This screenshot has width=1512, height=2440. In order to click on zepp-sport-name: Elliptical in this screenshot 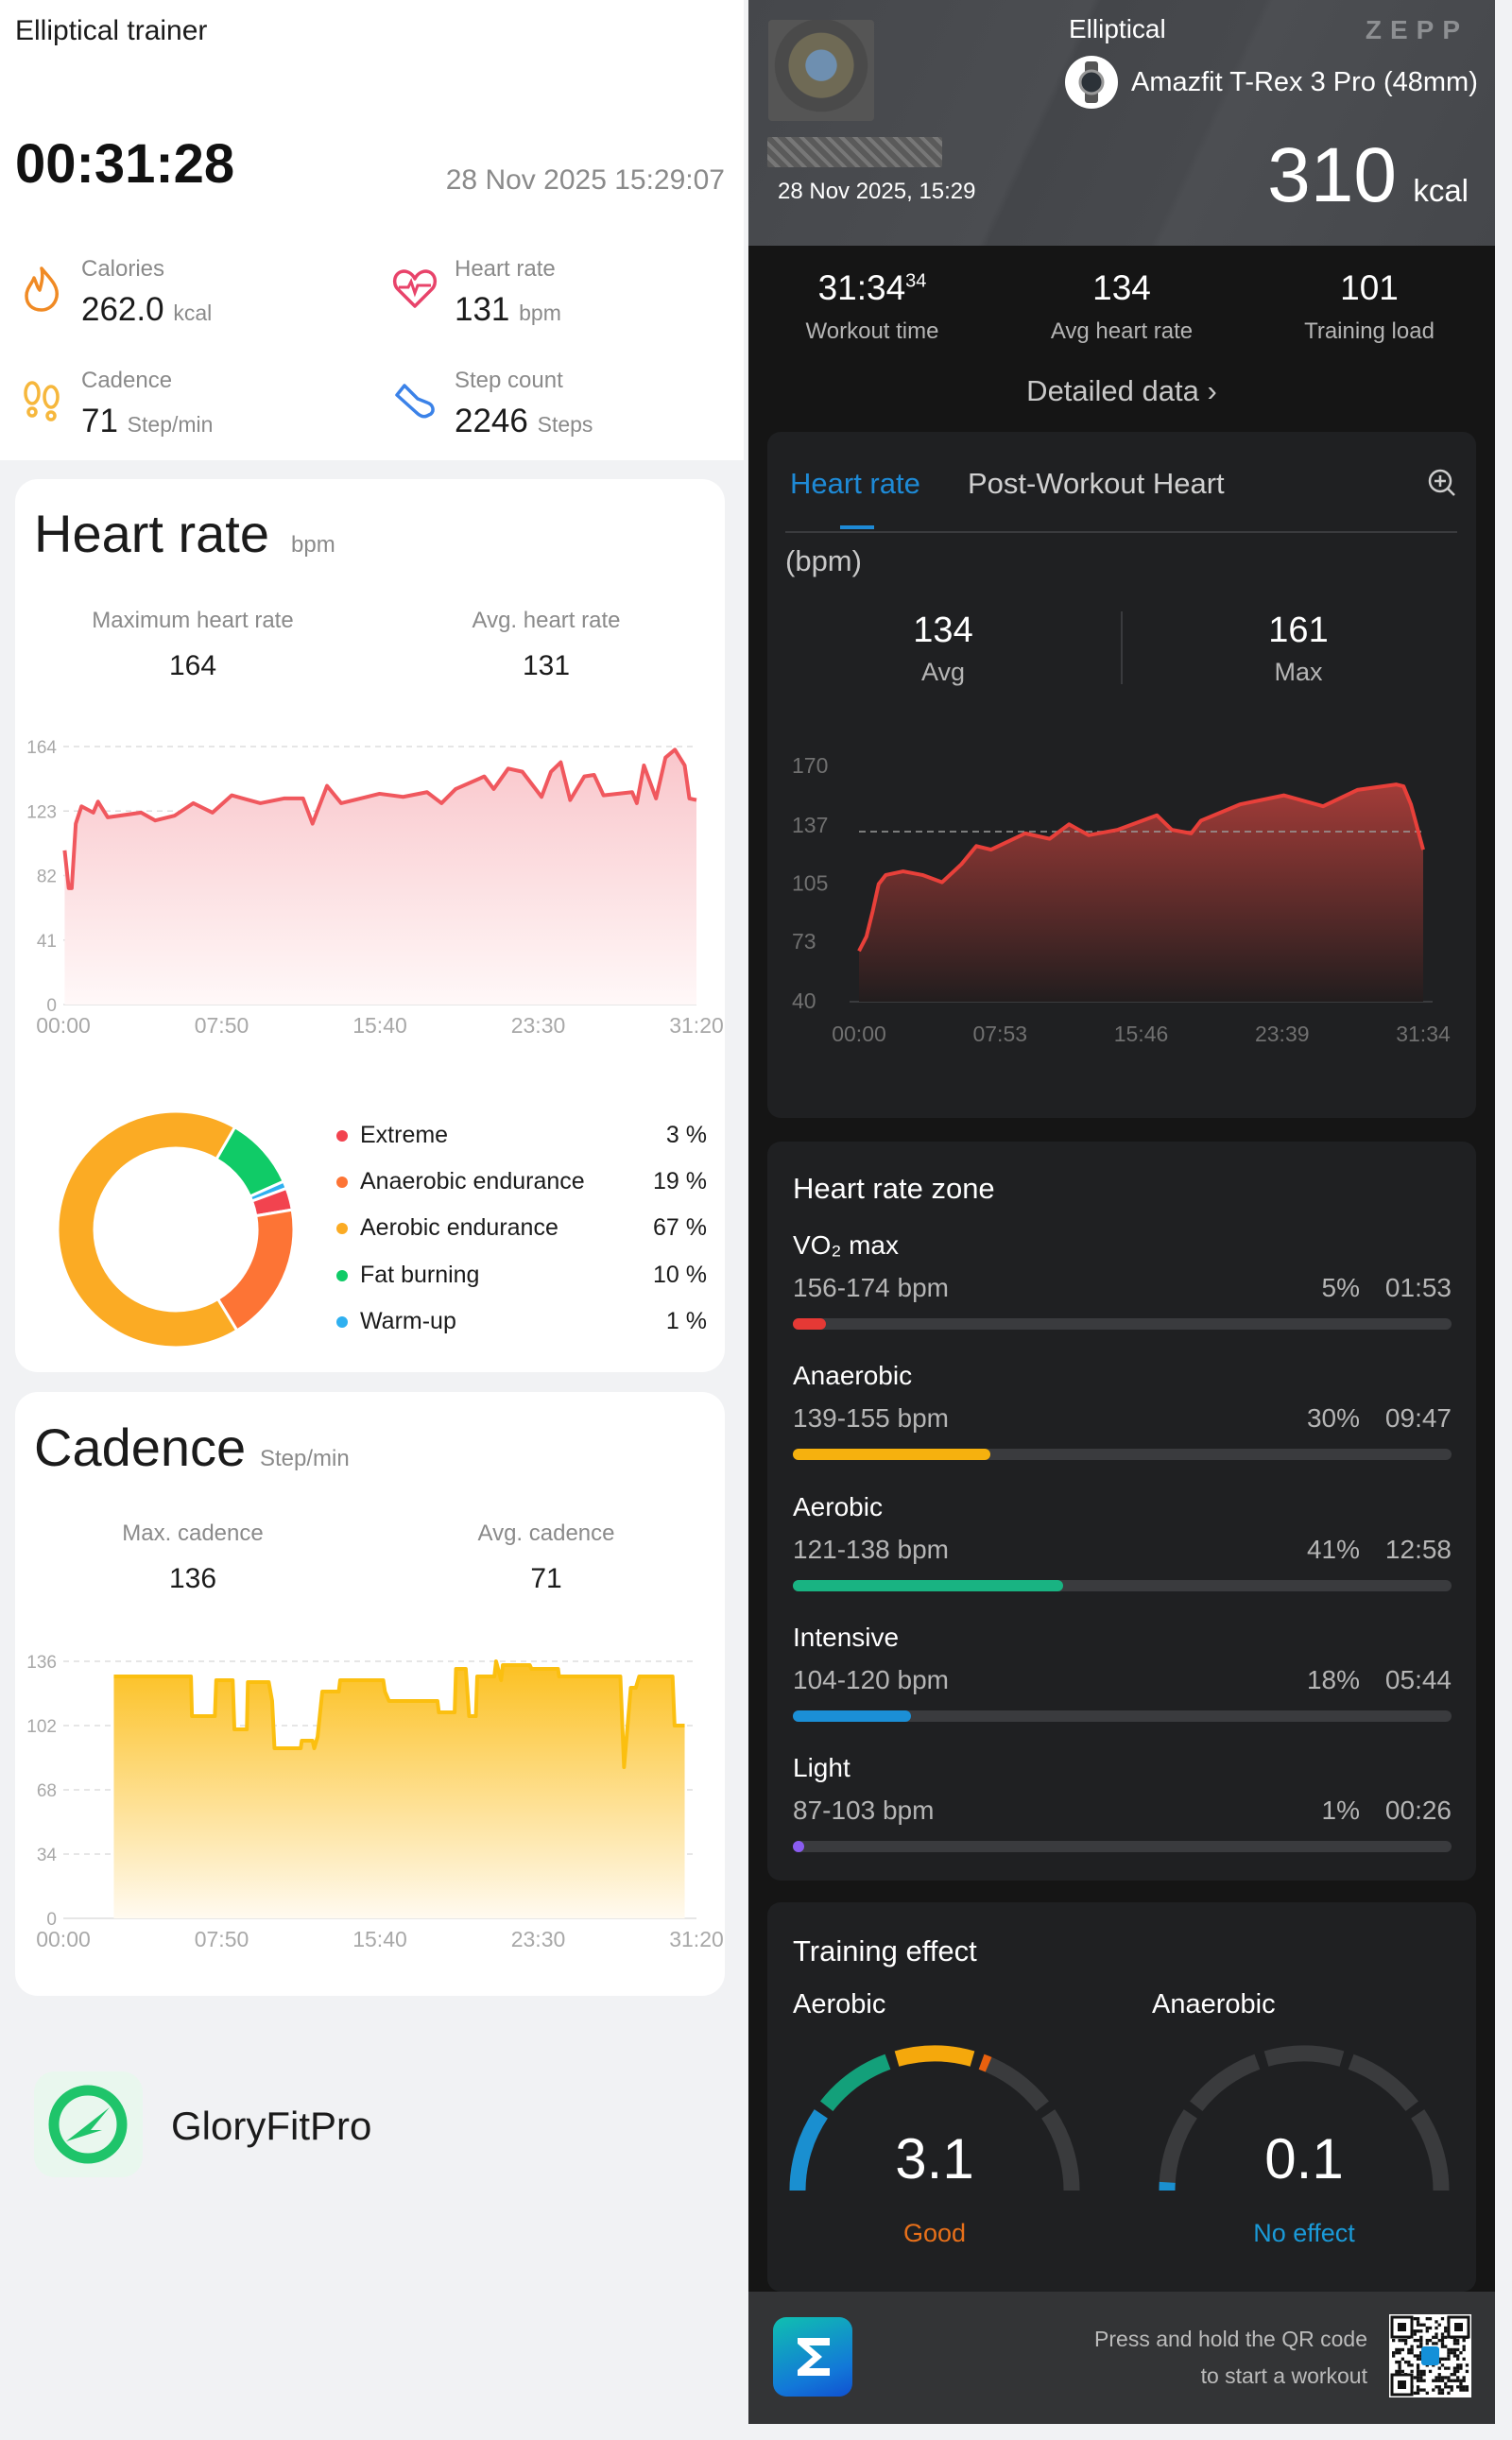, I will do `click(1117, 28)`.